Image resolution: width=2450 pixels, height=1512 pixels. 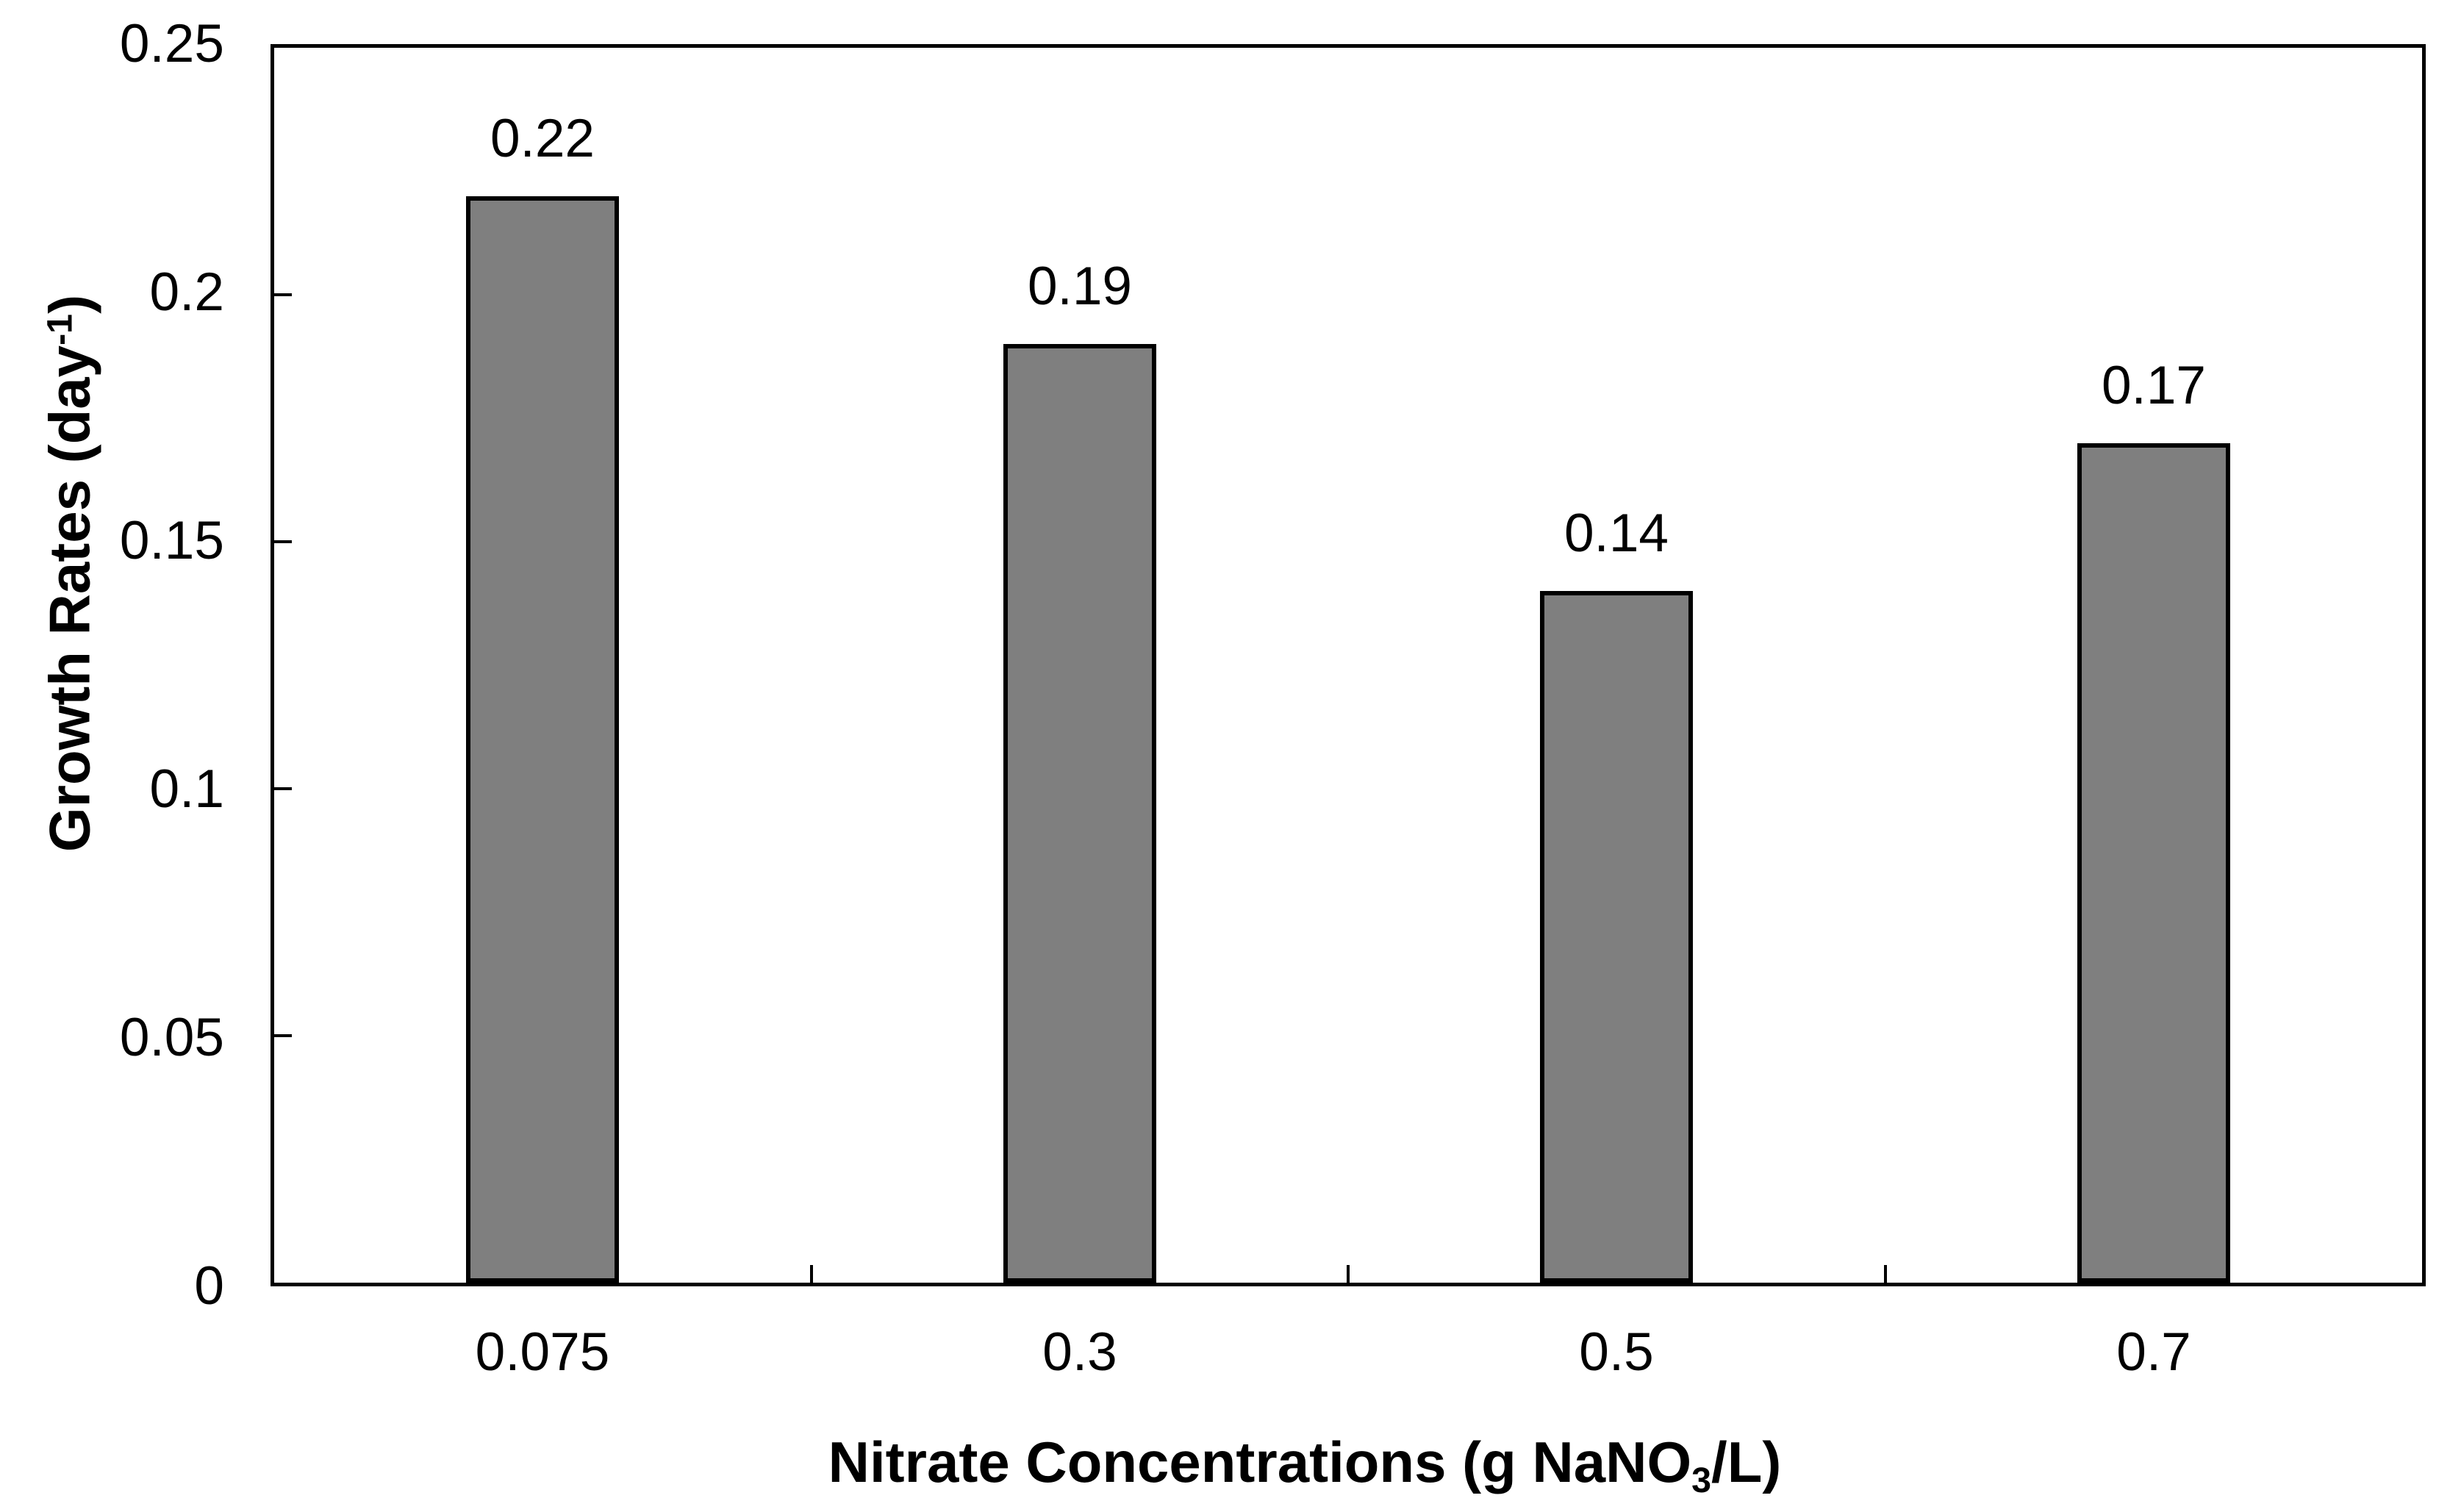 What do you see at coordinates (2154, 1352) in the screenshot?
I see `x-tick-label: 0.7` at bounding box center [2154, 1352].